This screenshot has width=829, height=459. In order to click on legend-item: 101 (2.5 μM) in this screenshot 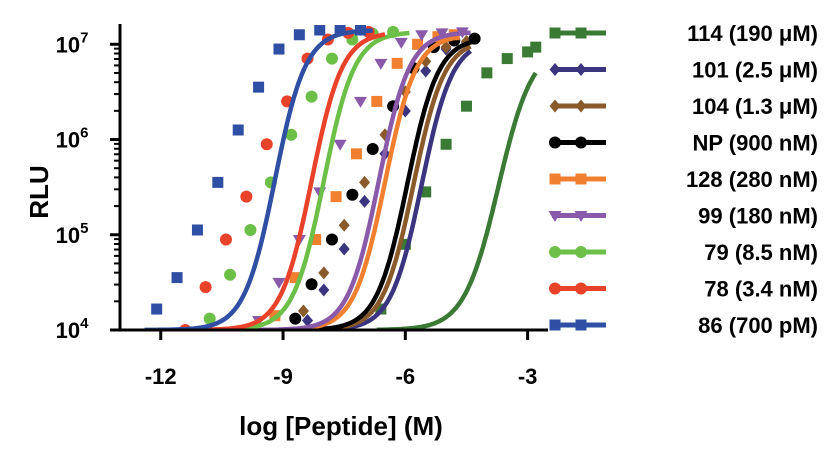, I will do `click(683, 70)`.